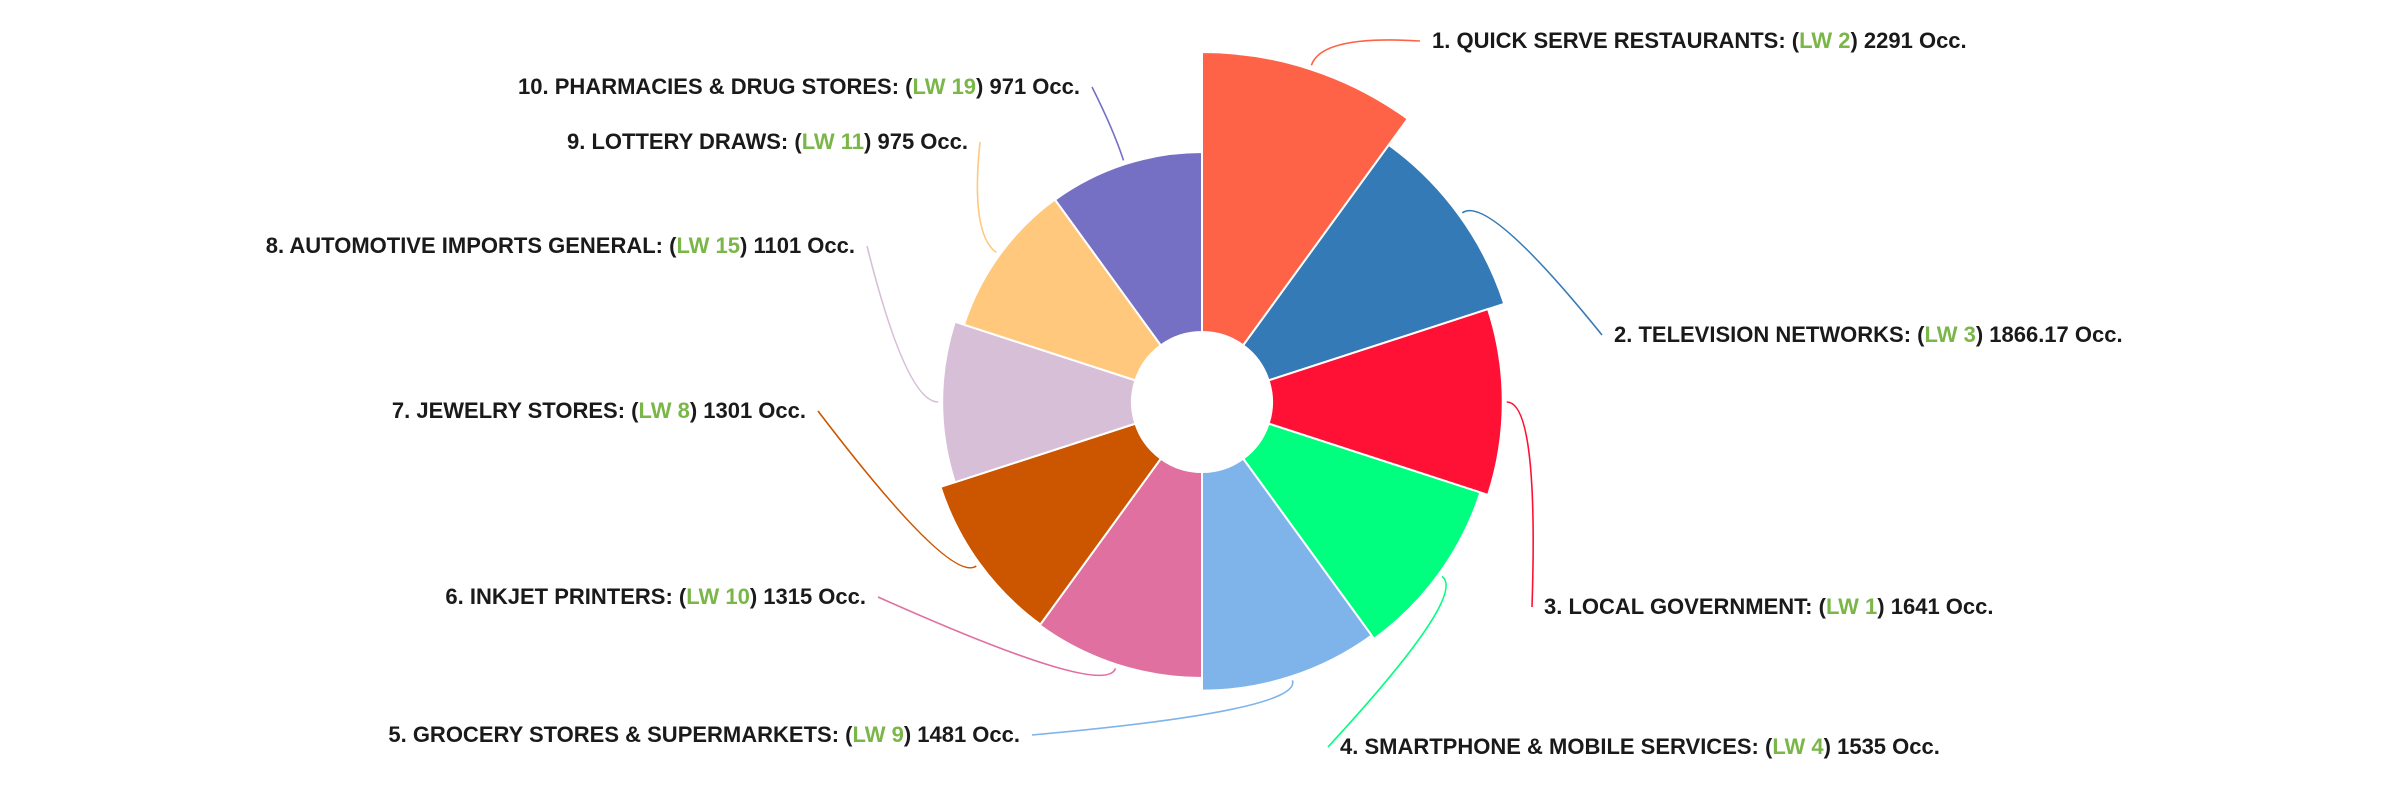 The image size is (2400, 800). Describe the element at coordinates (471, 245) in the screenshot. I see `slice-label-name: 8. AUTOMOTIVE IMPORTS GENERAL: (` at that location.